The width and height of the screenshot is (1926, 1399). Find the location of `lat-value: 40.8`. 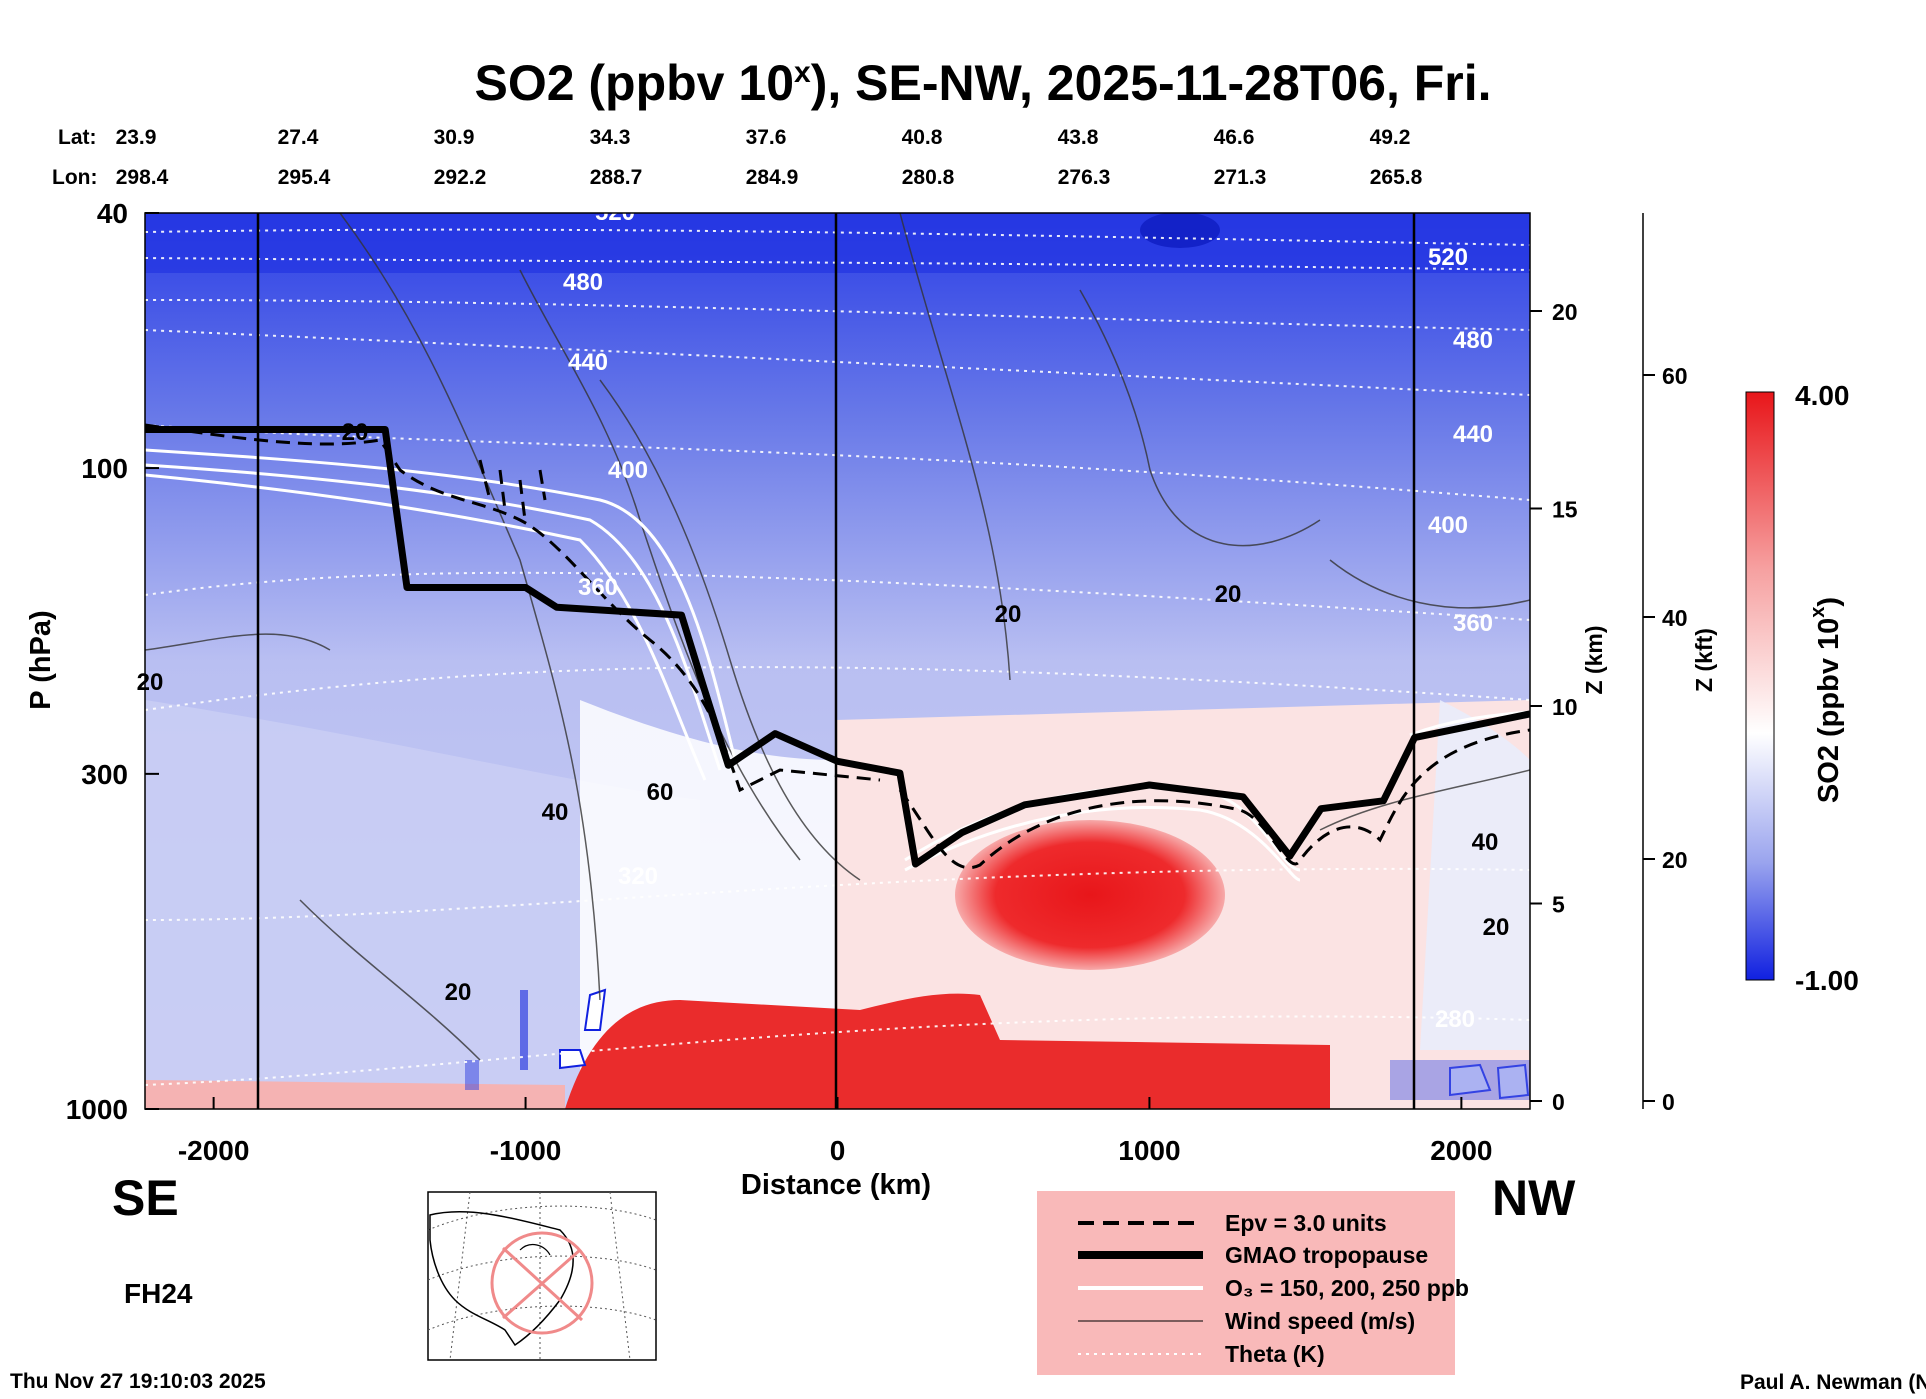

lat-value: 40.8 is located at coordinates (922, 137).